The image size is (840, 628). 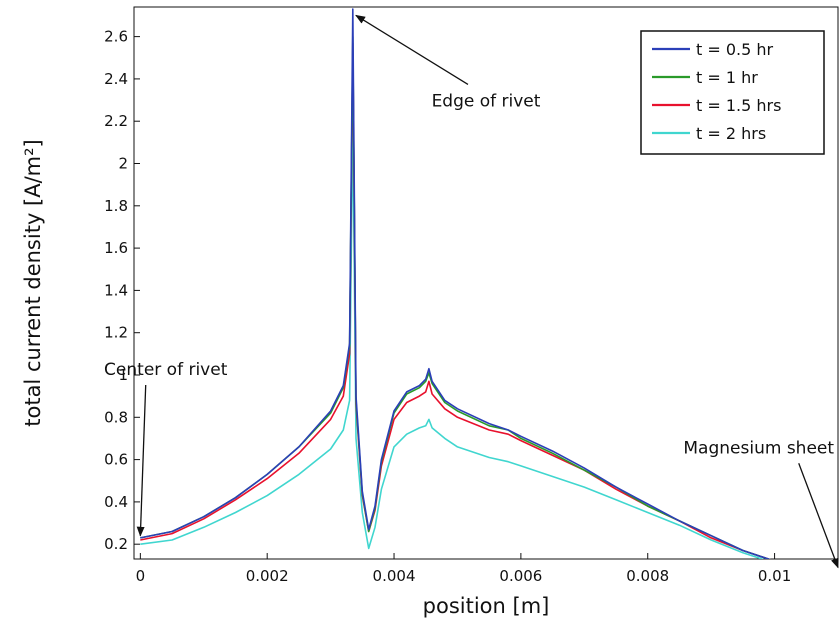 I want to click on y-tick-label: 2.2, so click(x=116, y=121).